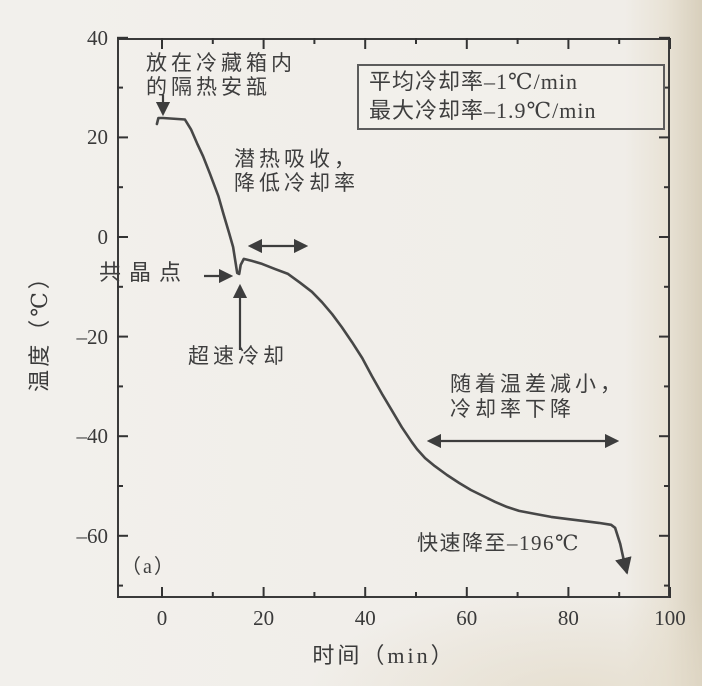 The image size is (702, 686). I want to click on annotation-line: 冷却率下降, so click(512, 409).